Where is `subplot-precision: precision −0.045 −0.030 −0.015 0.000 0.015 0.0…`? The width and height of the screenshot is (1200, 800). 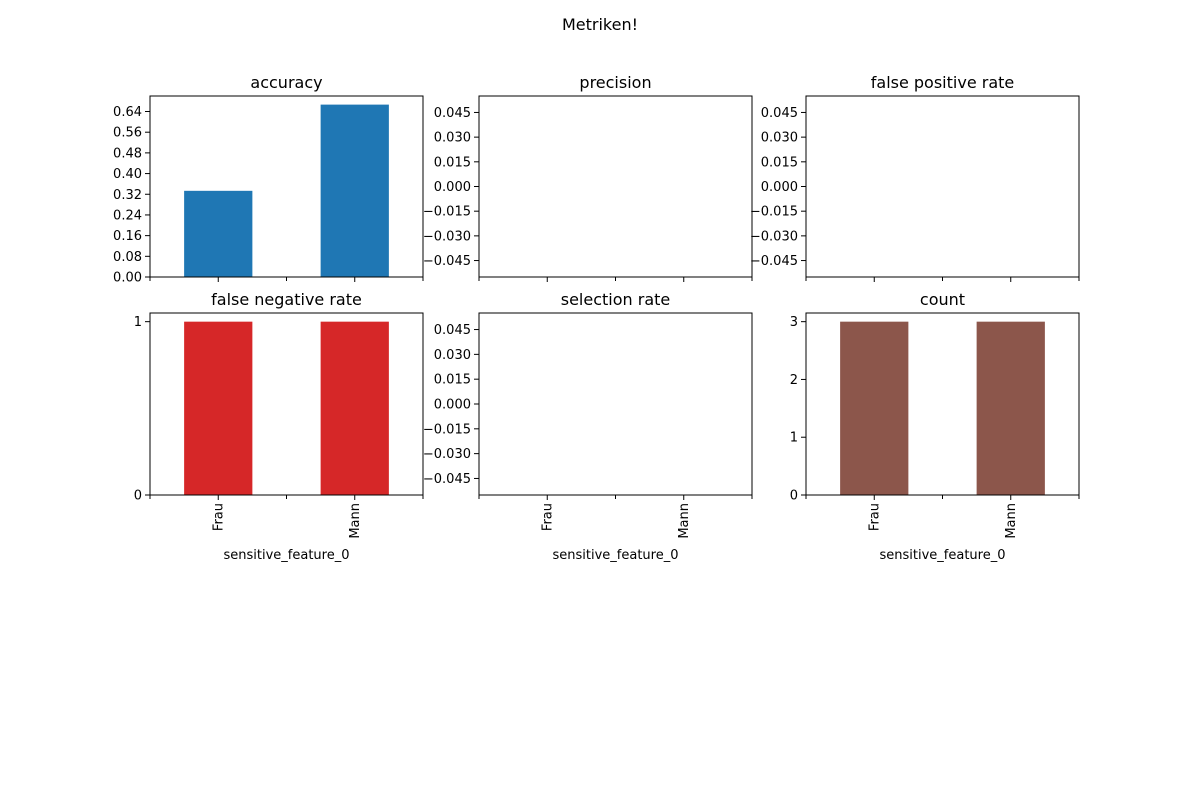 subplot-precision: precision −0.045 −0.030 −0.015 0.000 0.015 0.0… is located at coordinates (588, 177).